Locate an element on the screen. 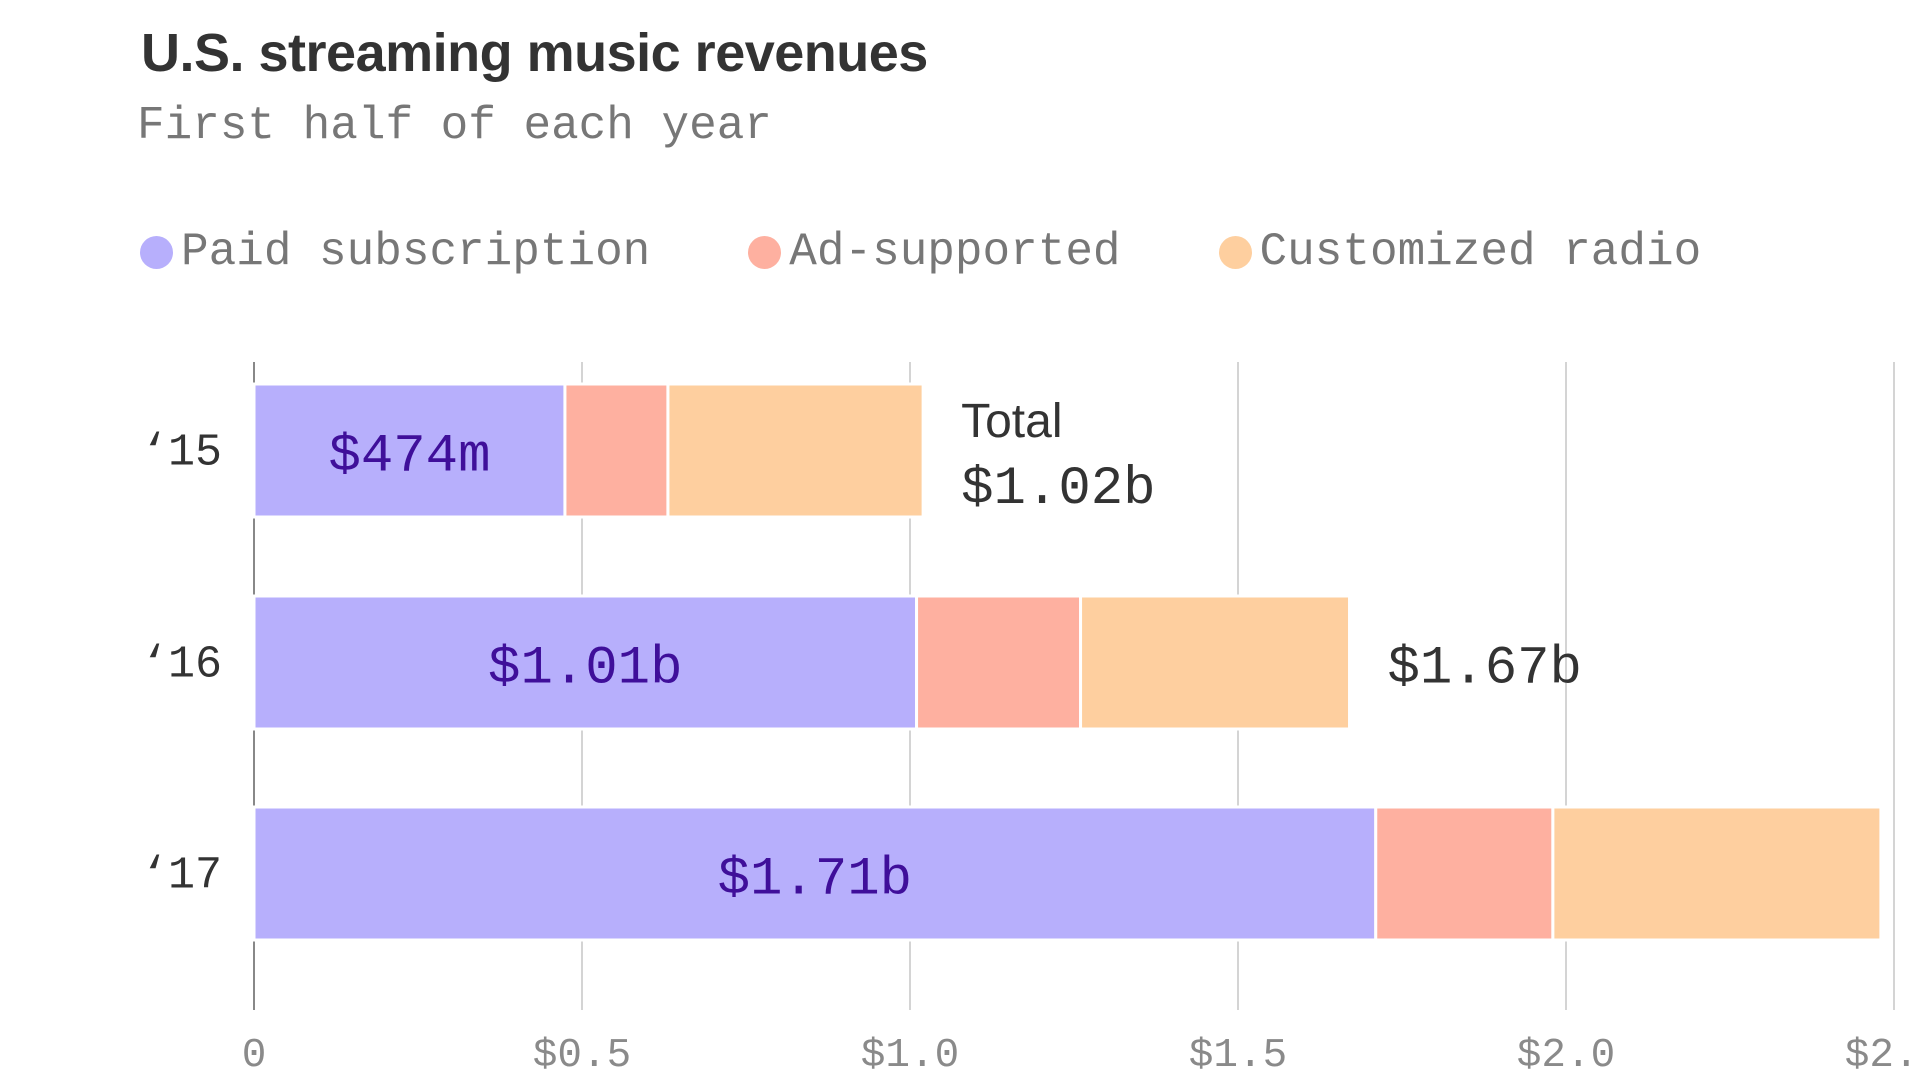  total-label: $1.02b is located at coordinates (1058, 489).